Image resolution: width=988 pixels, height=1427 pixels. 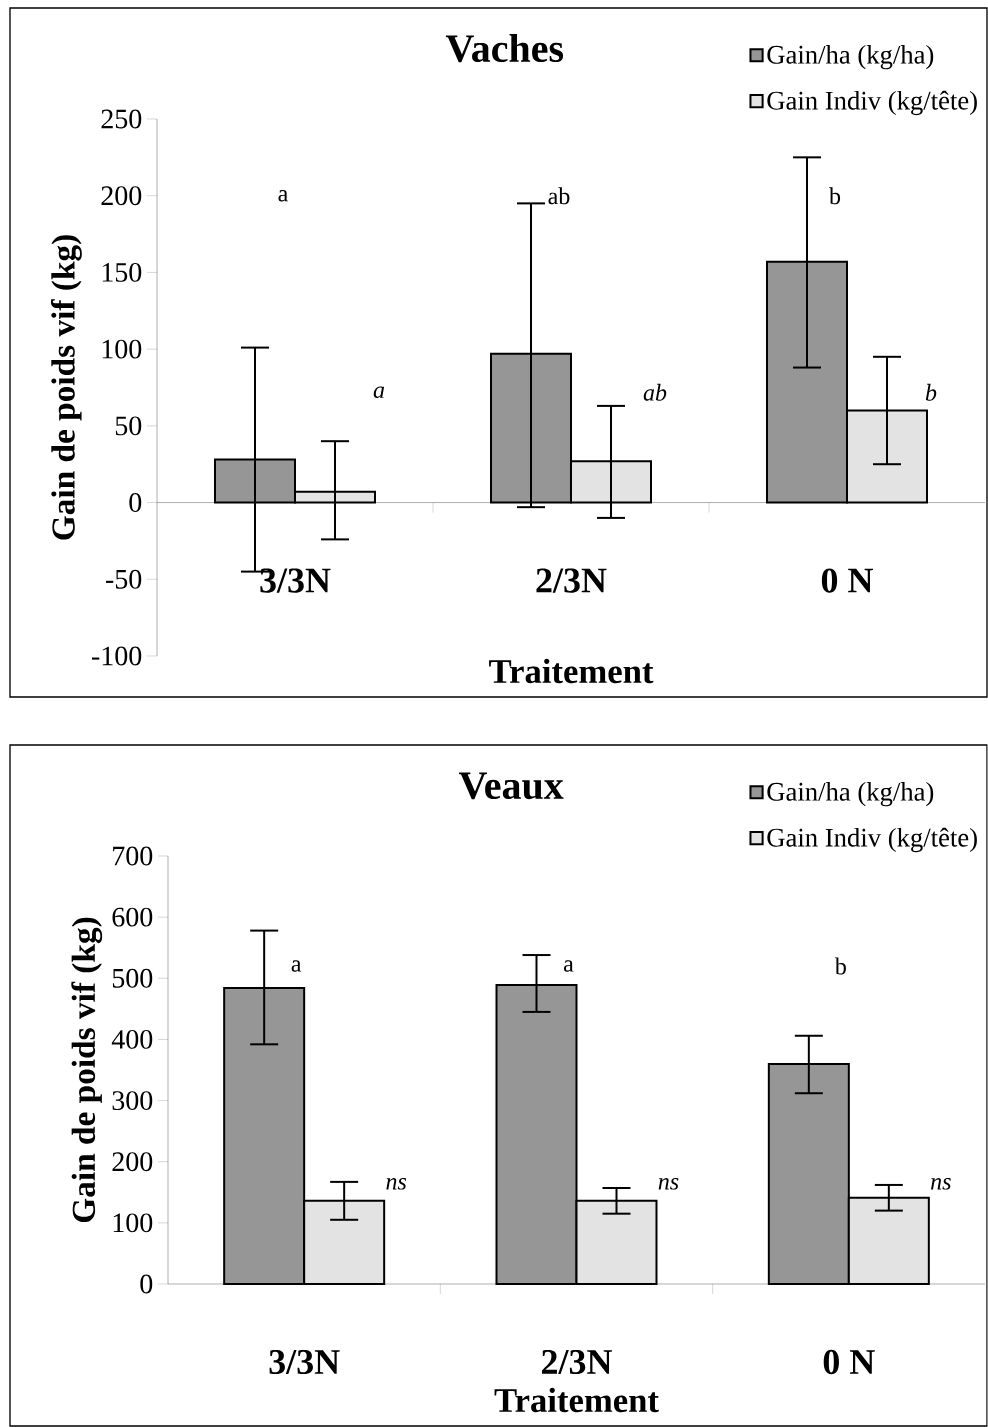 I want to click on chart-title: Vaches, so click(x=504, y=48).